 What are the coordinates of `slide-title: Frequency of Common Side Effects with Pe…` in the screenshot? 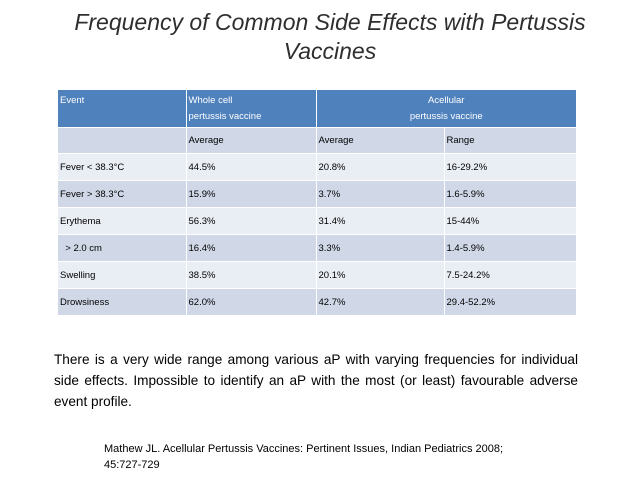 It's located at (330, 36).